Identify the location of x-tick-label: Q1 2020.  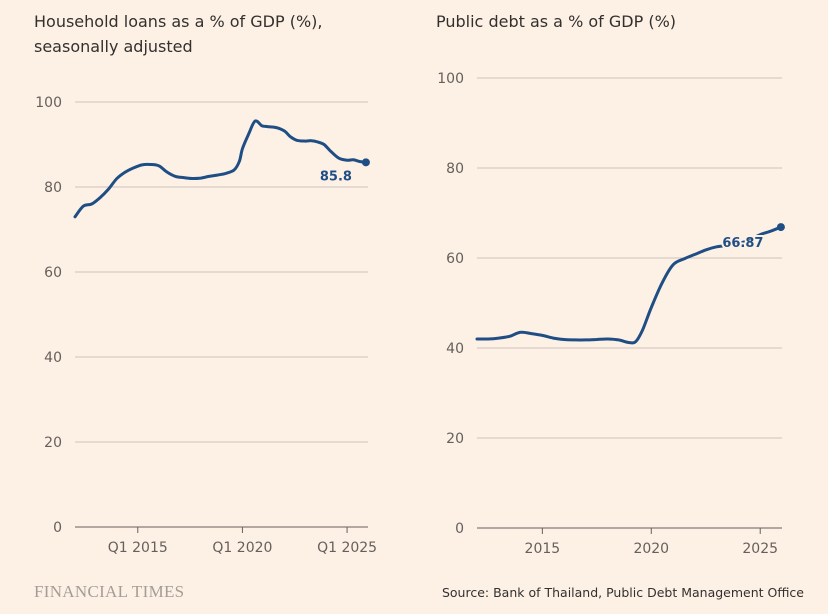
(242, 548).